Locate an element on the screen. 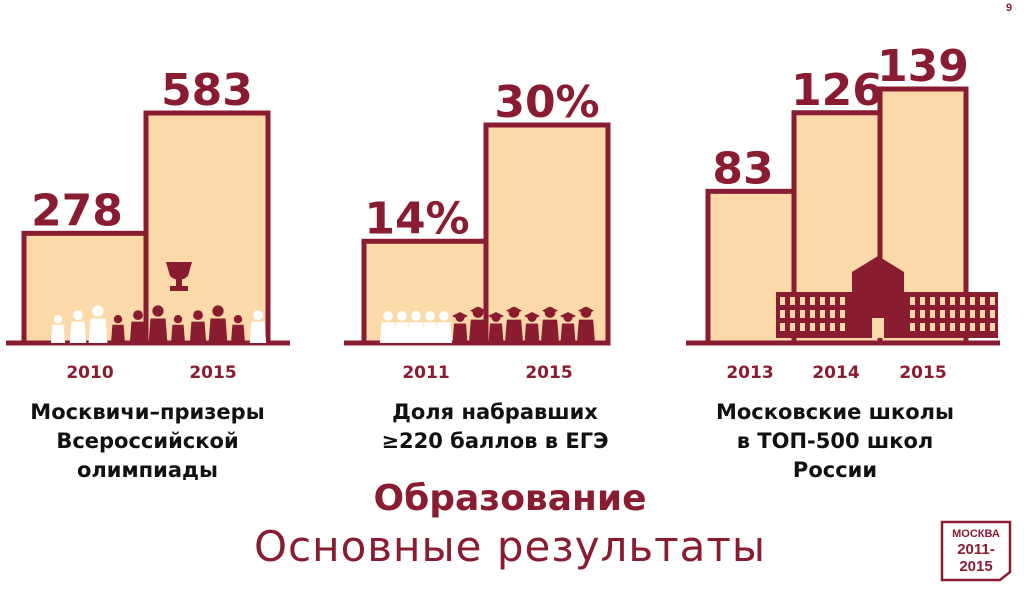 This screenshot has height=593, width=1024. caption-line: ≥220 баллов в ЕГЭ is located at coordinates (495, 441).